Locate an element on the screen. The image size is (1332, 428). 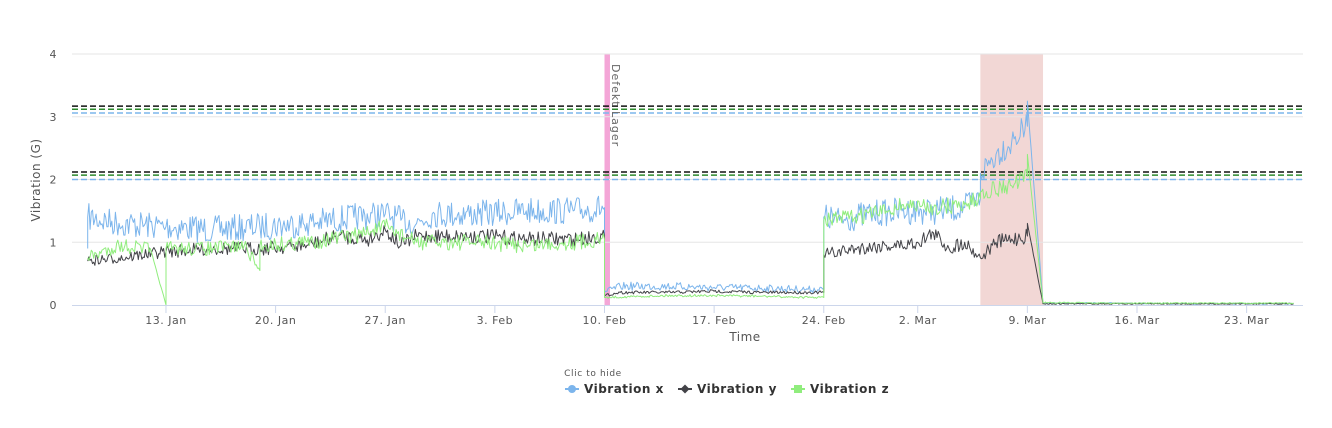
y-tick-label: 3 is located at coordinates (54, 117).